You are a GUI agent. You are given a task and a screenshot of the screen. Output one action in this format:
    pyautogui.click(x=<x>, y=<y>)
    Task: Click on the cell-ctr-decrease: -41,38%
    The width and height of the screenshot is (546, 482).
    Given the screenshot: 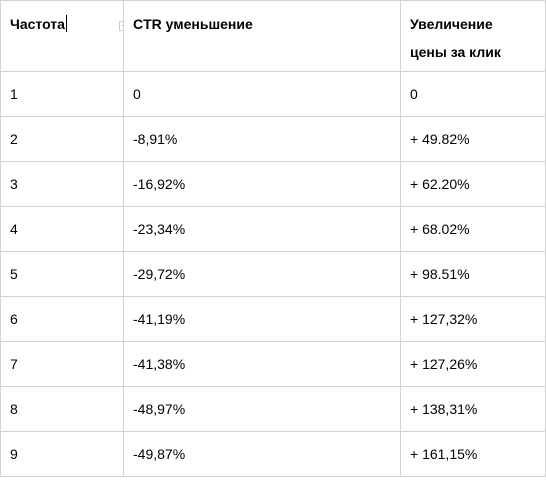 What is the action you would take?
    pyautogui.click(x=262, y=364)
    